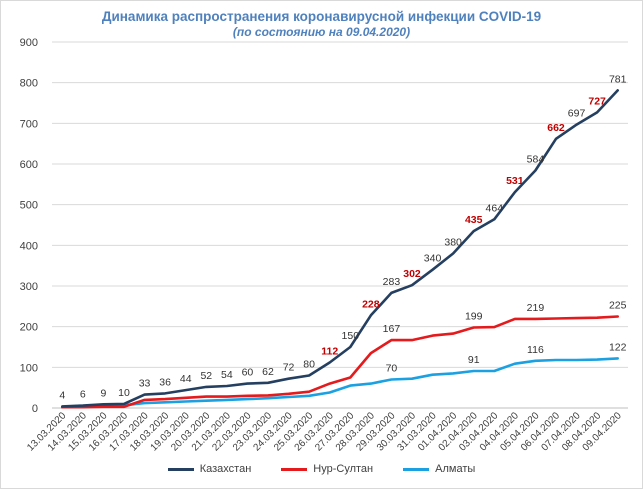  What do you see at coordinates (416, 469) in the screenshot?
I see `legend-swatch-almaty` at bounding box center [416, 469].